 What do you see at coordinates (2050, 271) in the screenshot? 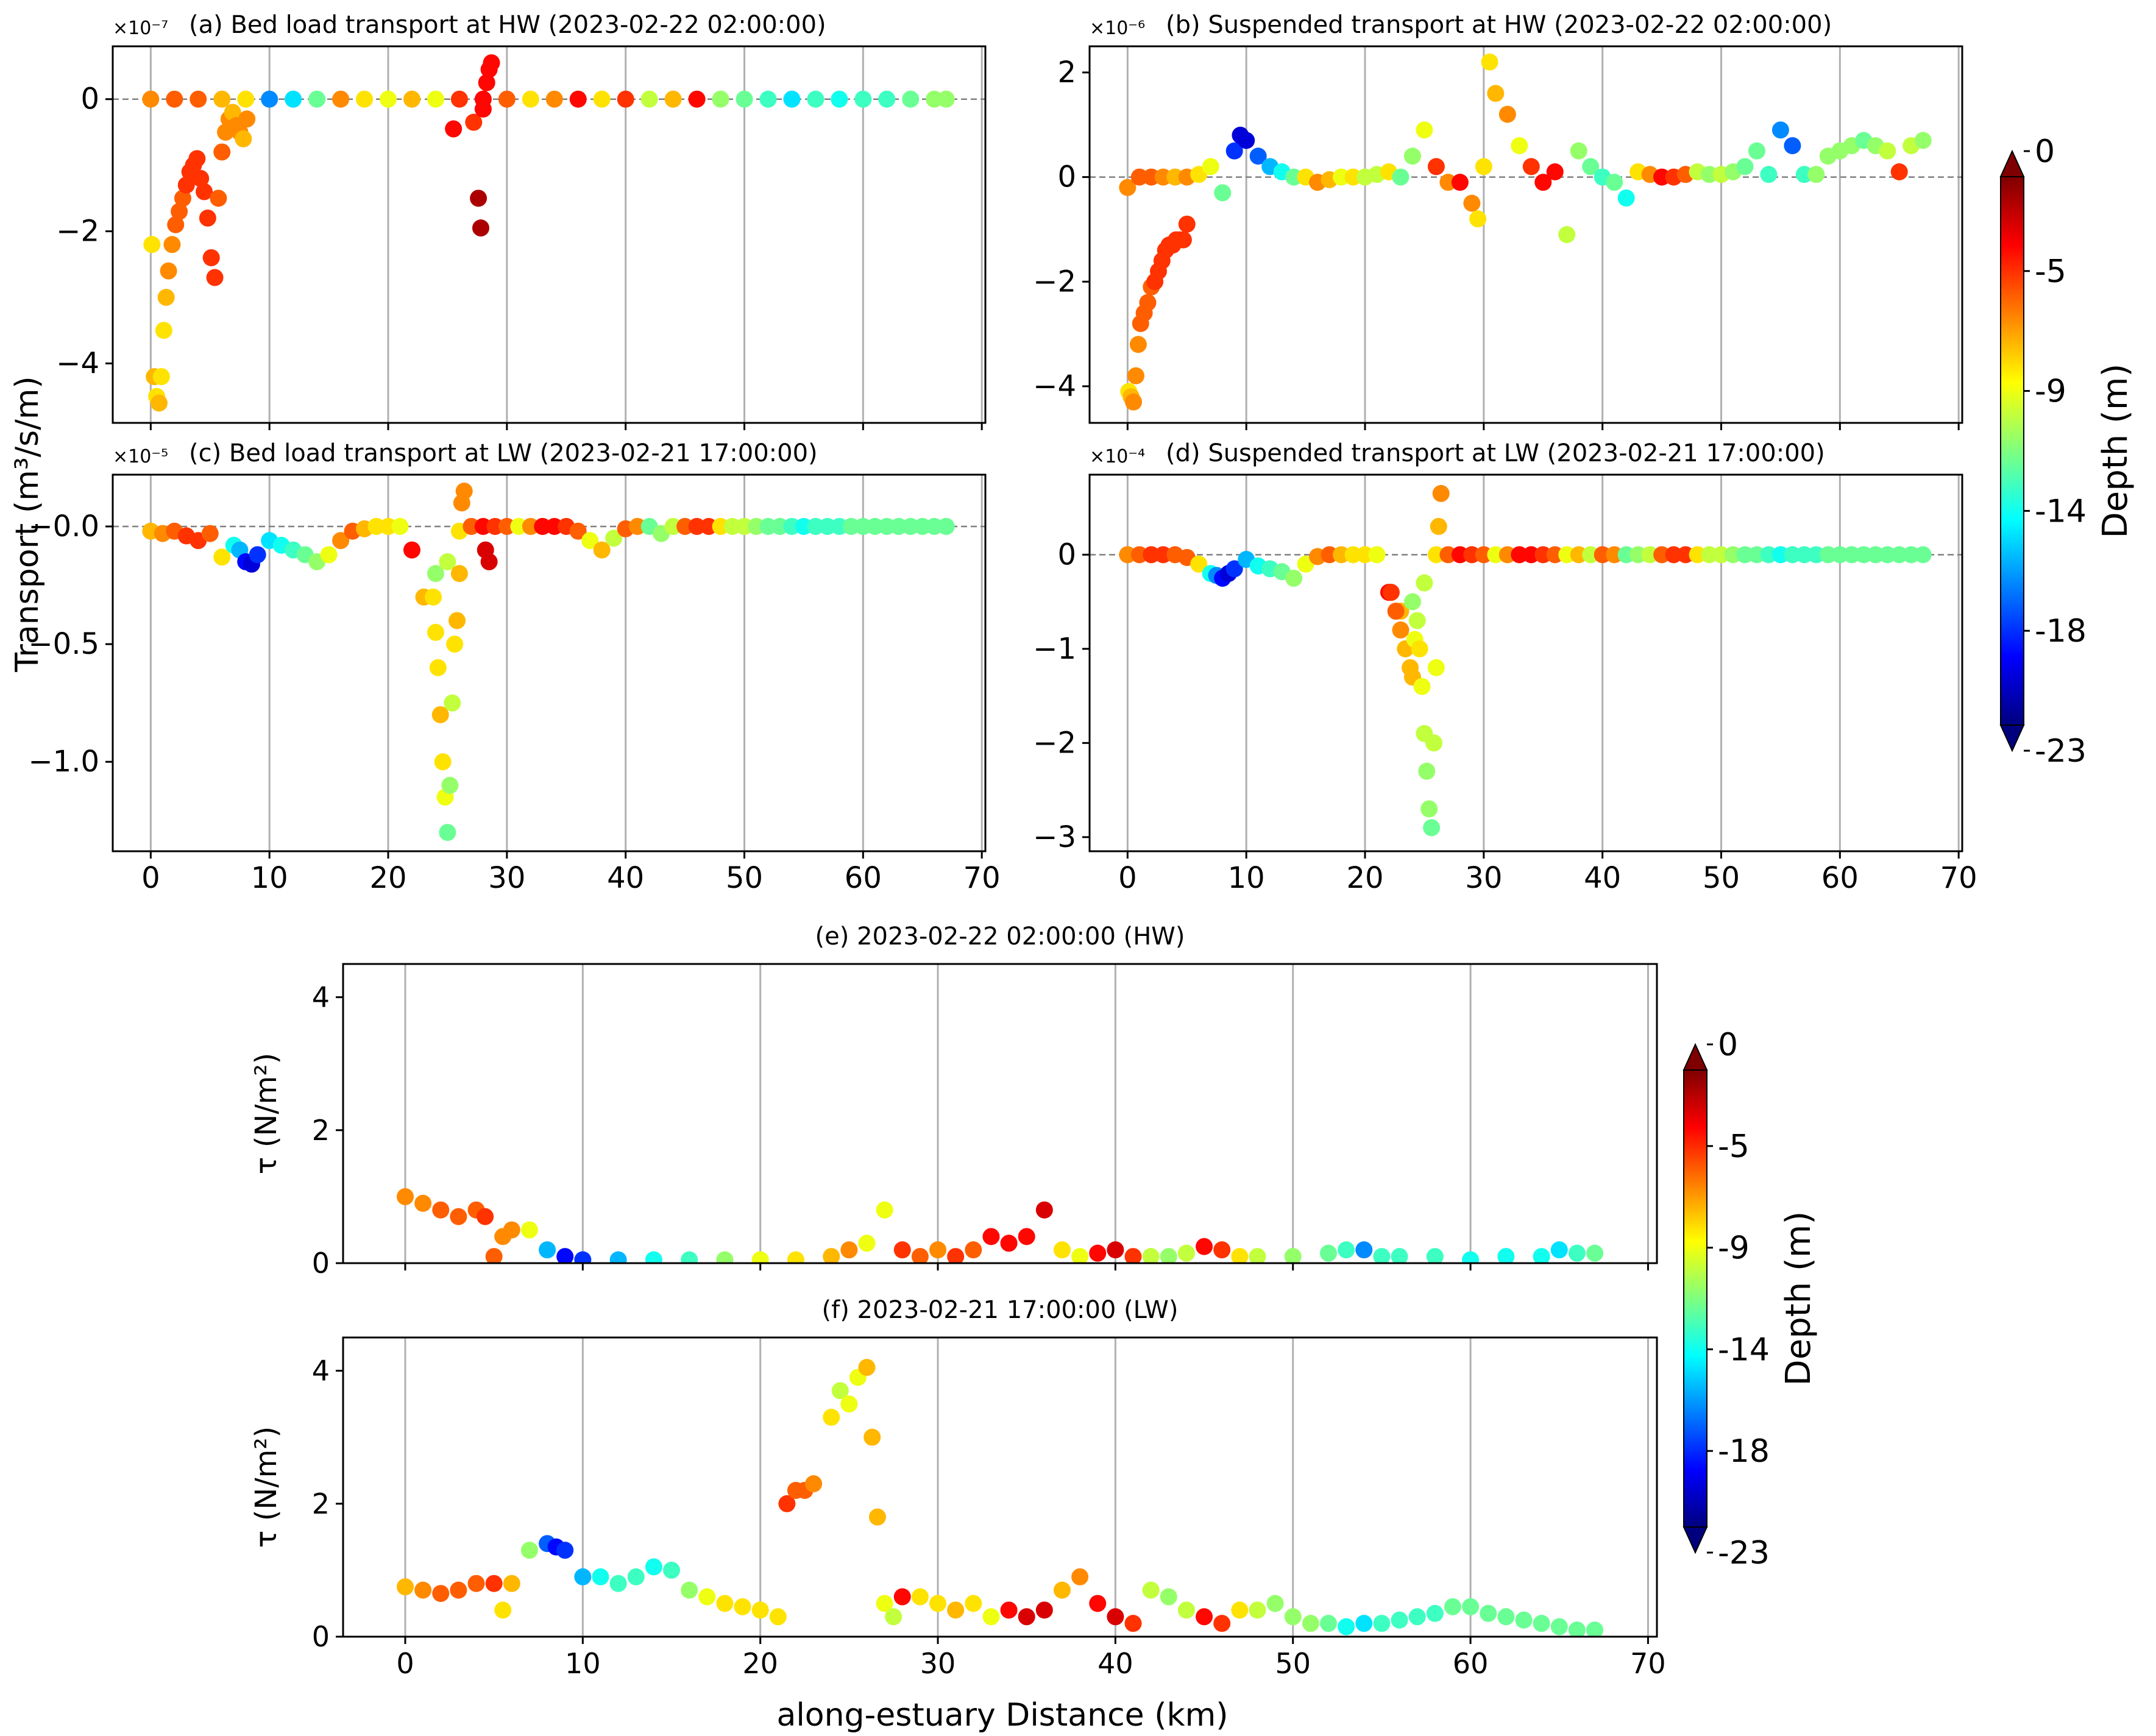
I see `colorbar-tick-label: -5` at bounding box center [2050, 271].